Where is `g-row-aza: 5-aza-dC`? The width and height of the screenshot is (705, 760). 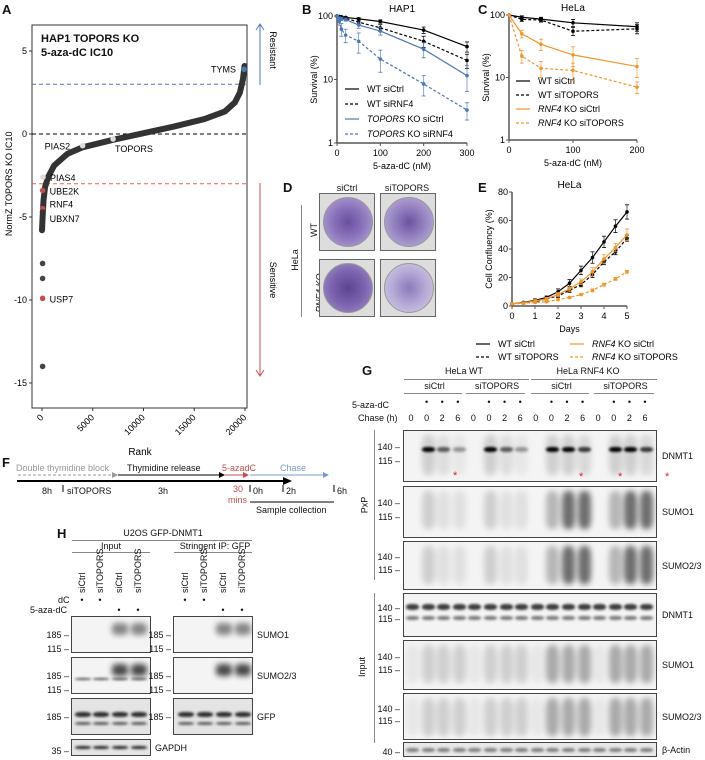
g-row-aza: 5-aza-dC is located at coordinates (371, 405).